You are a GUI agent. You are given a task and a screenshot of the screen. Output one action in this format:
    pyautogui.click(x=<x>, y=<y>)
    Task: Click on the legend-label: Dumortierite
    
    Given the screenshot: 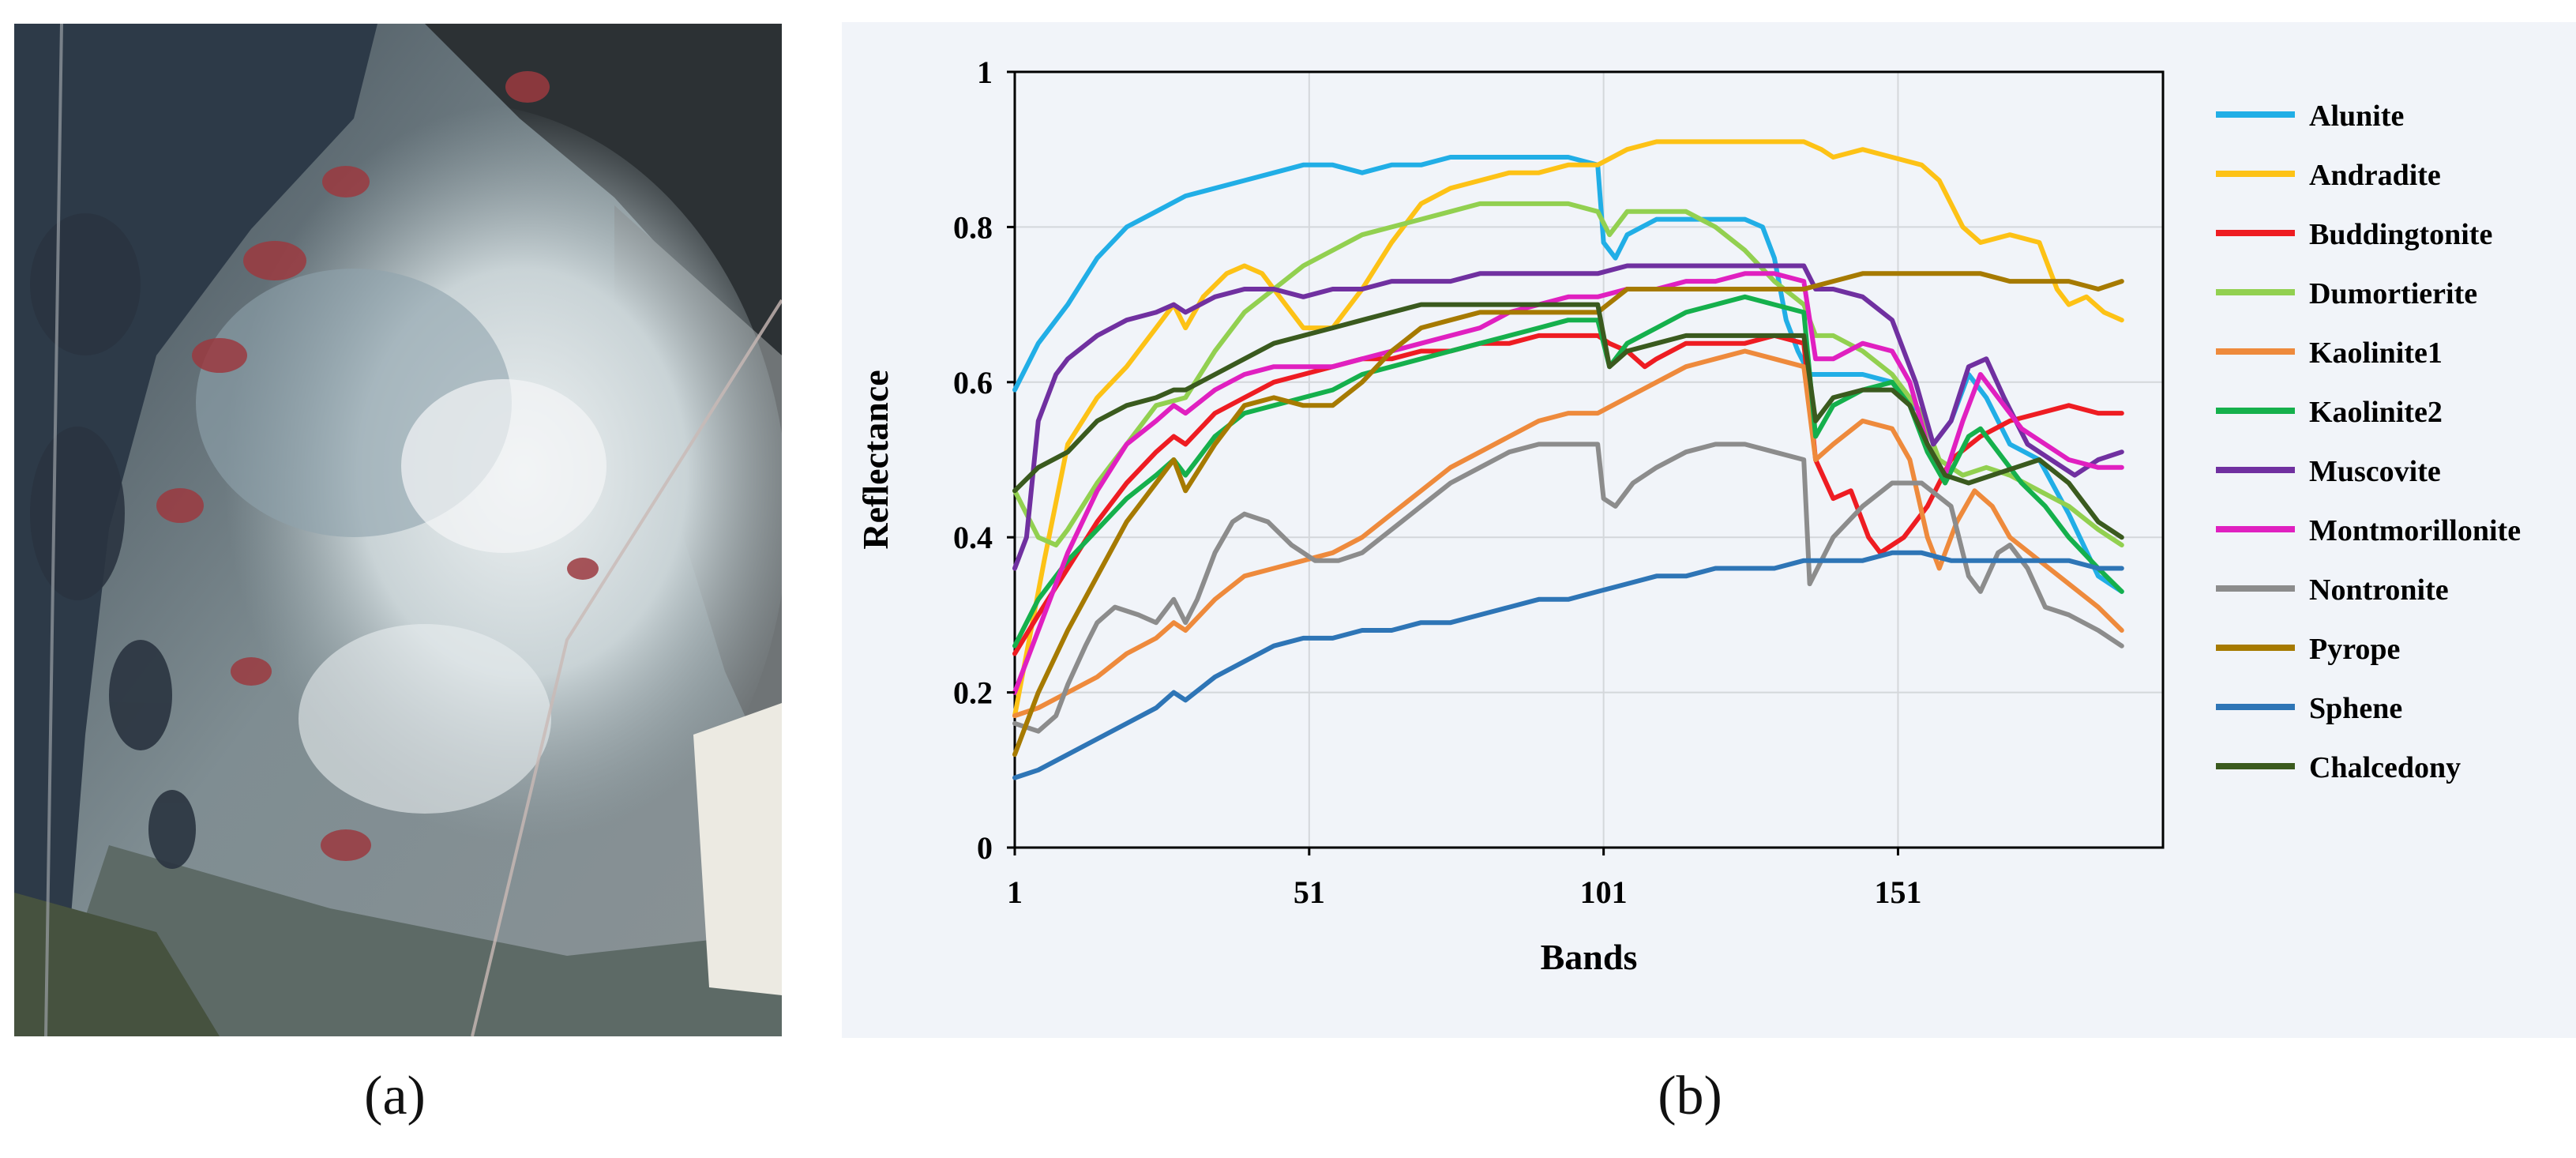 What is the action you would take?
    pyautogui.click(x=2393, y=293)
    